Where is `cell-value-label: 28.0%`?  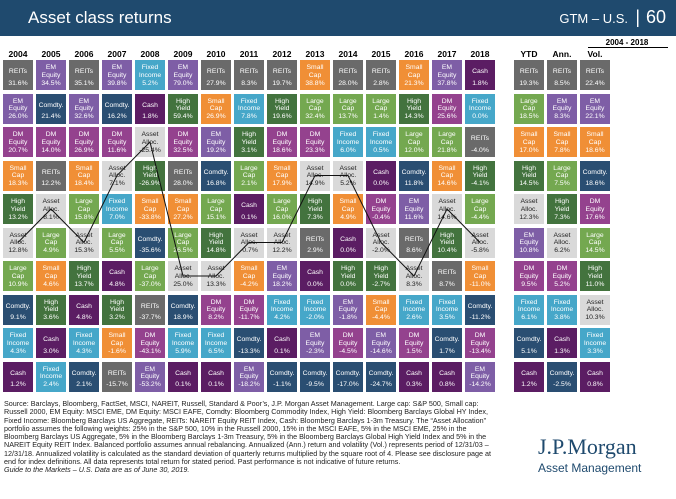 cell-value-label: 28.0% is located at coordinates (183, 183).